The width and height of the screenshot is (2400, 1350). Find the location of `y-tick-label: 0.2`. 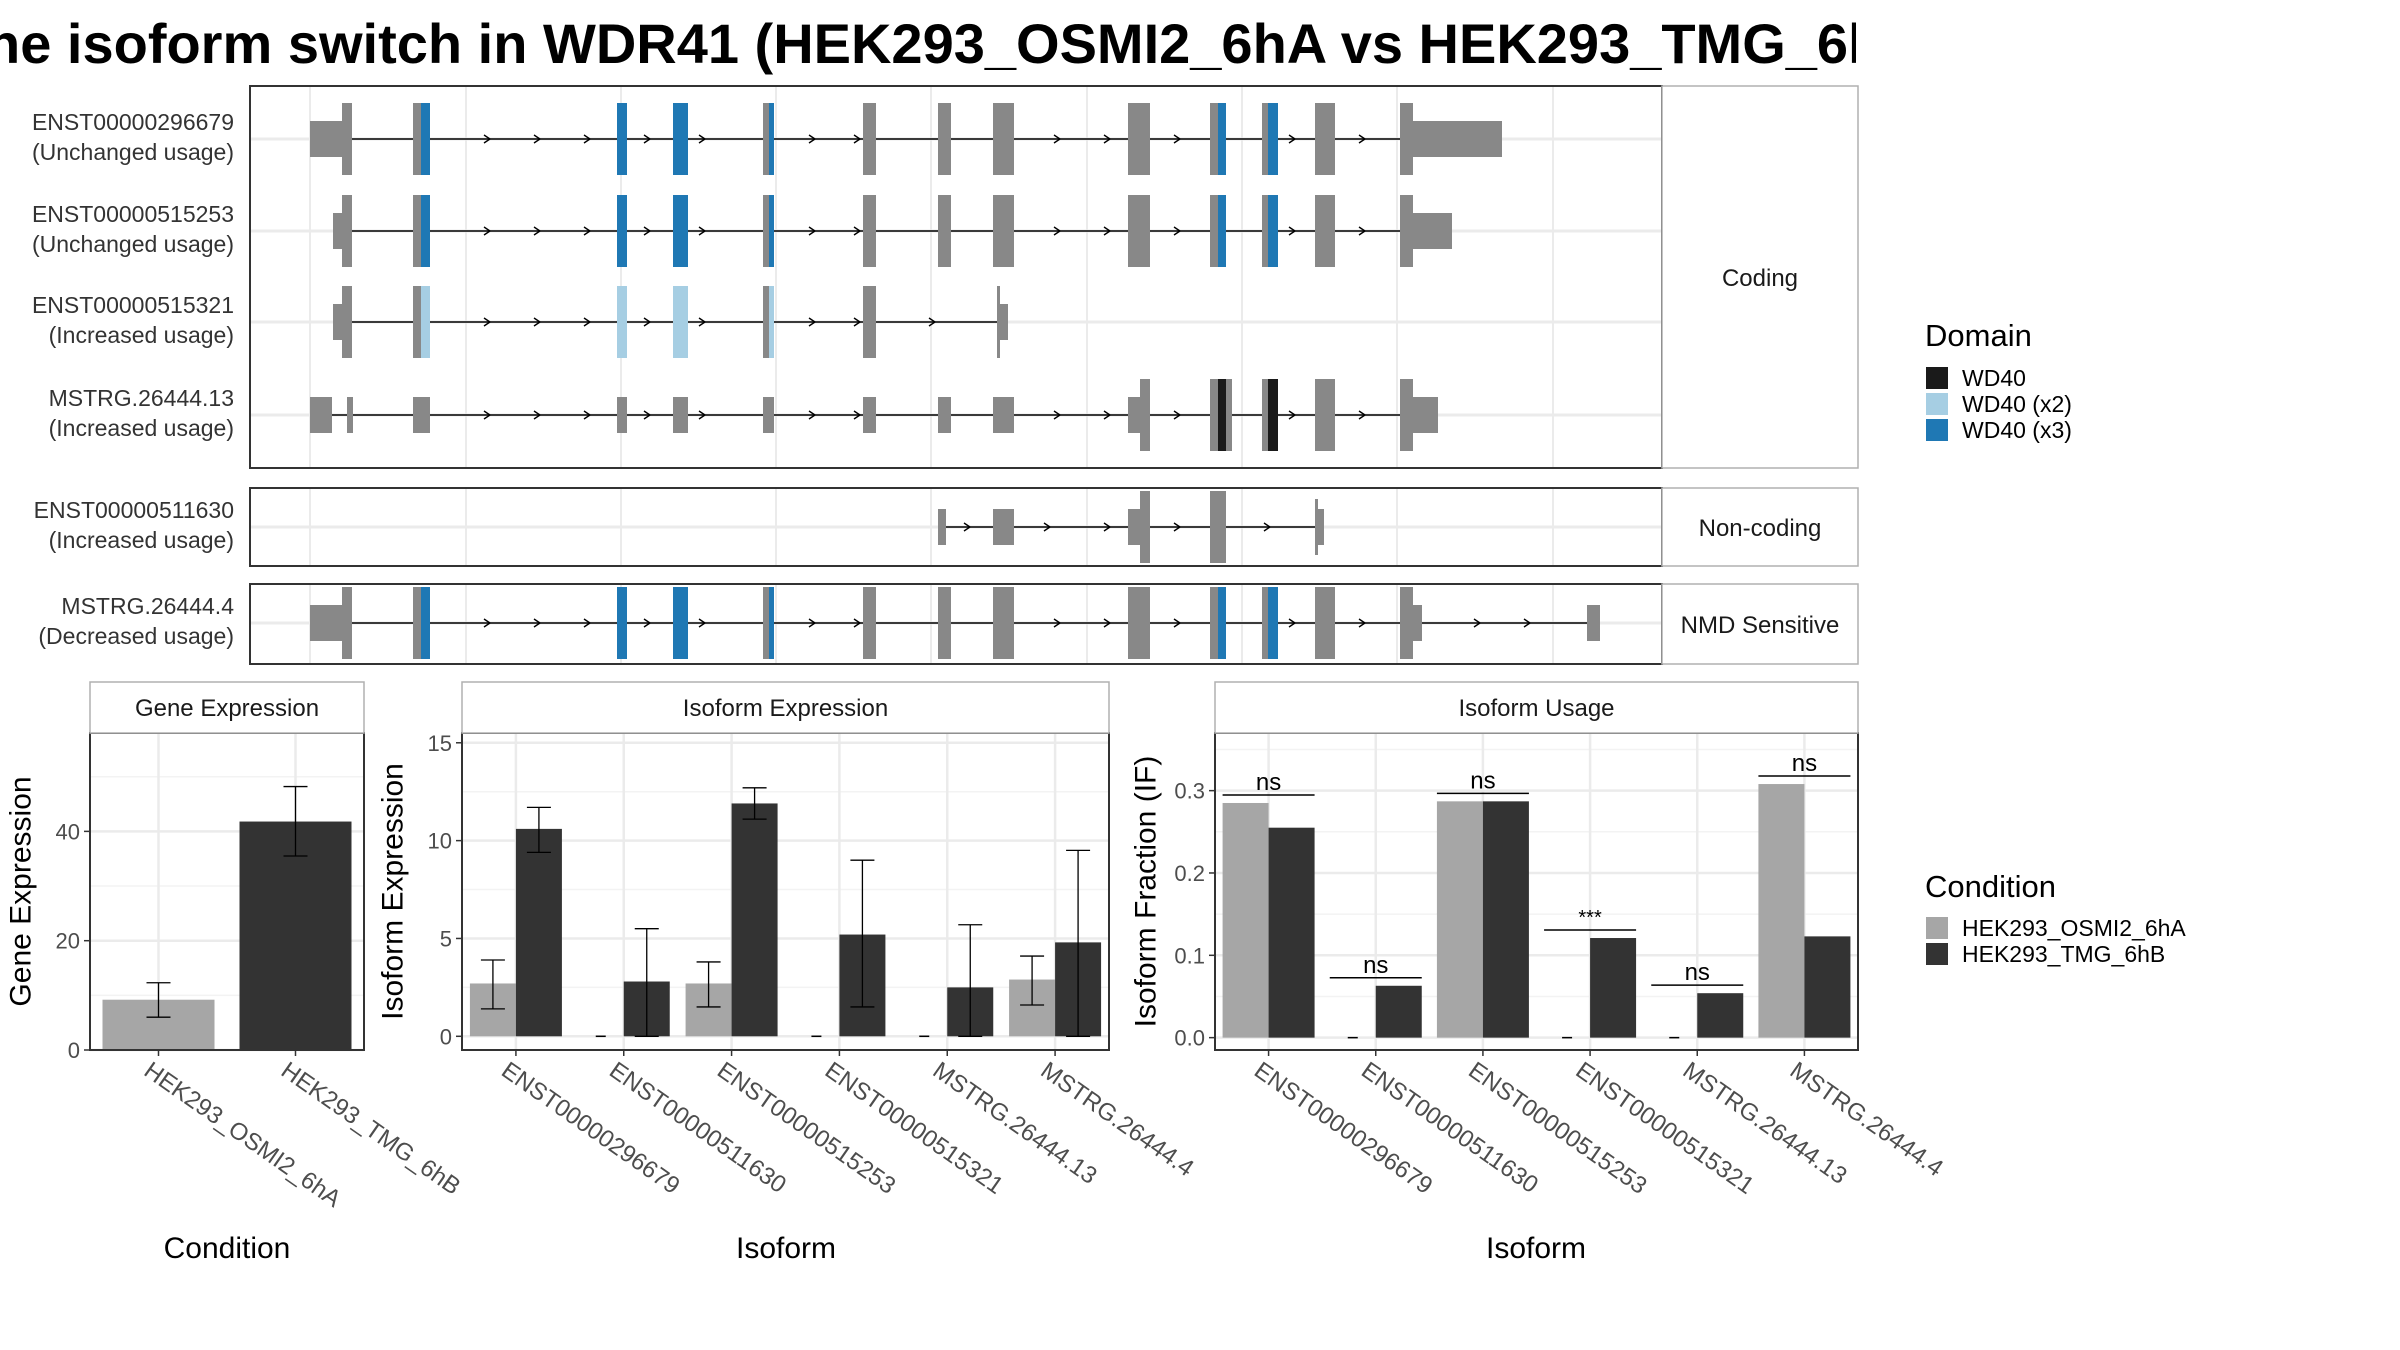

y-tick-label: 0.2 is located at coordinates (1189, 873).